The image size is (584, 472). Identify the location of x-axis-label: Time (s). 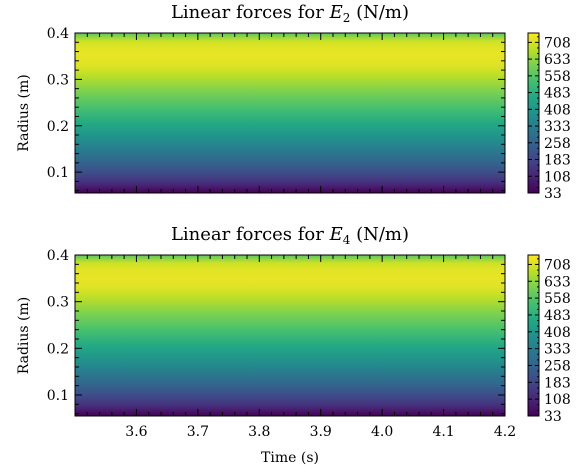
(290, 458).